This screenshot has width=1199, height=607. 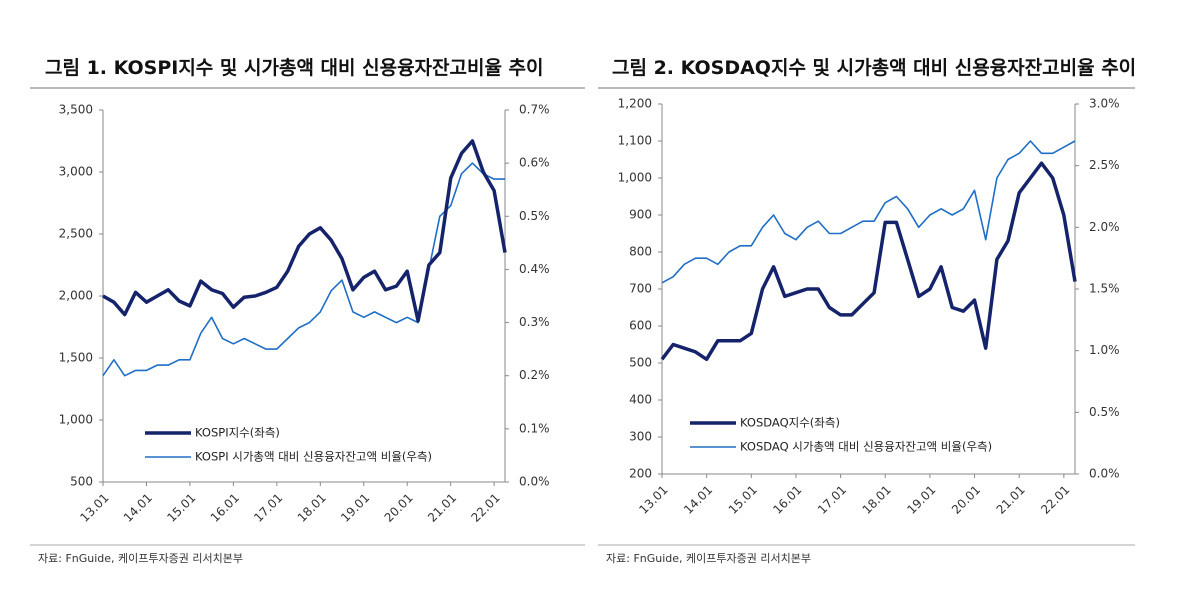 I want to click on y2-tick-label: 0.3%, so click(x=534, y=322).